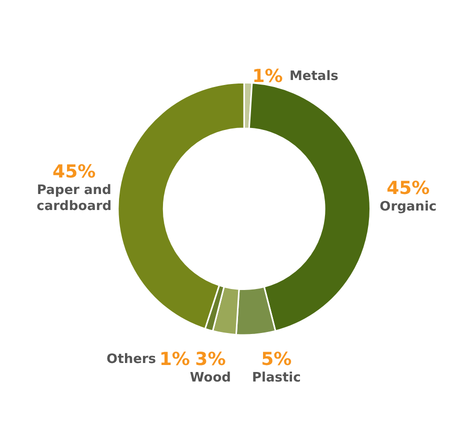  Describe the element at coordinates (131, 359) in the screenshot. I see `slice-label: Others` at that location.